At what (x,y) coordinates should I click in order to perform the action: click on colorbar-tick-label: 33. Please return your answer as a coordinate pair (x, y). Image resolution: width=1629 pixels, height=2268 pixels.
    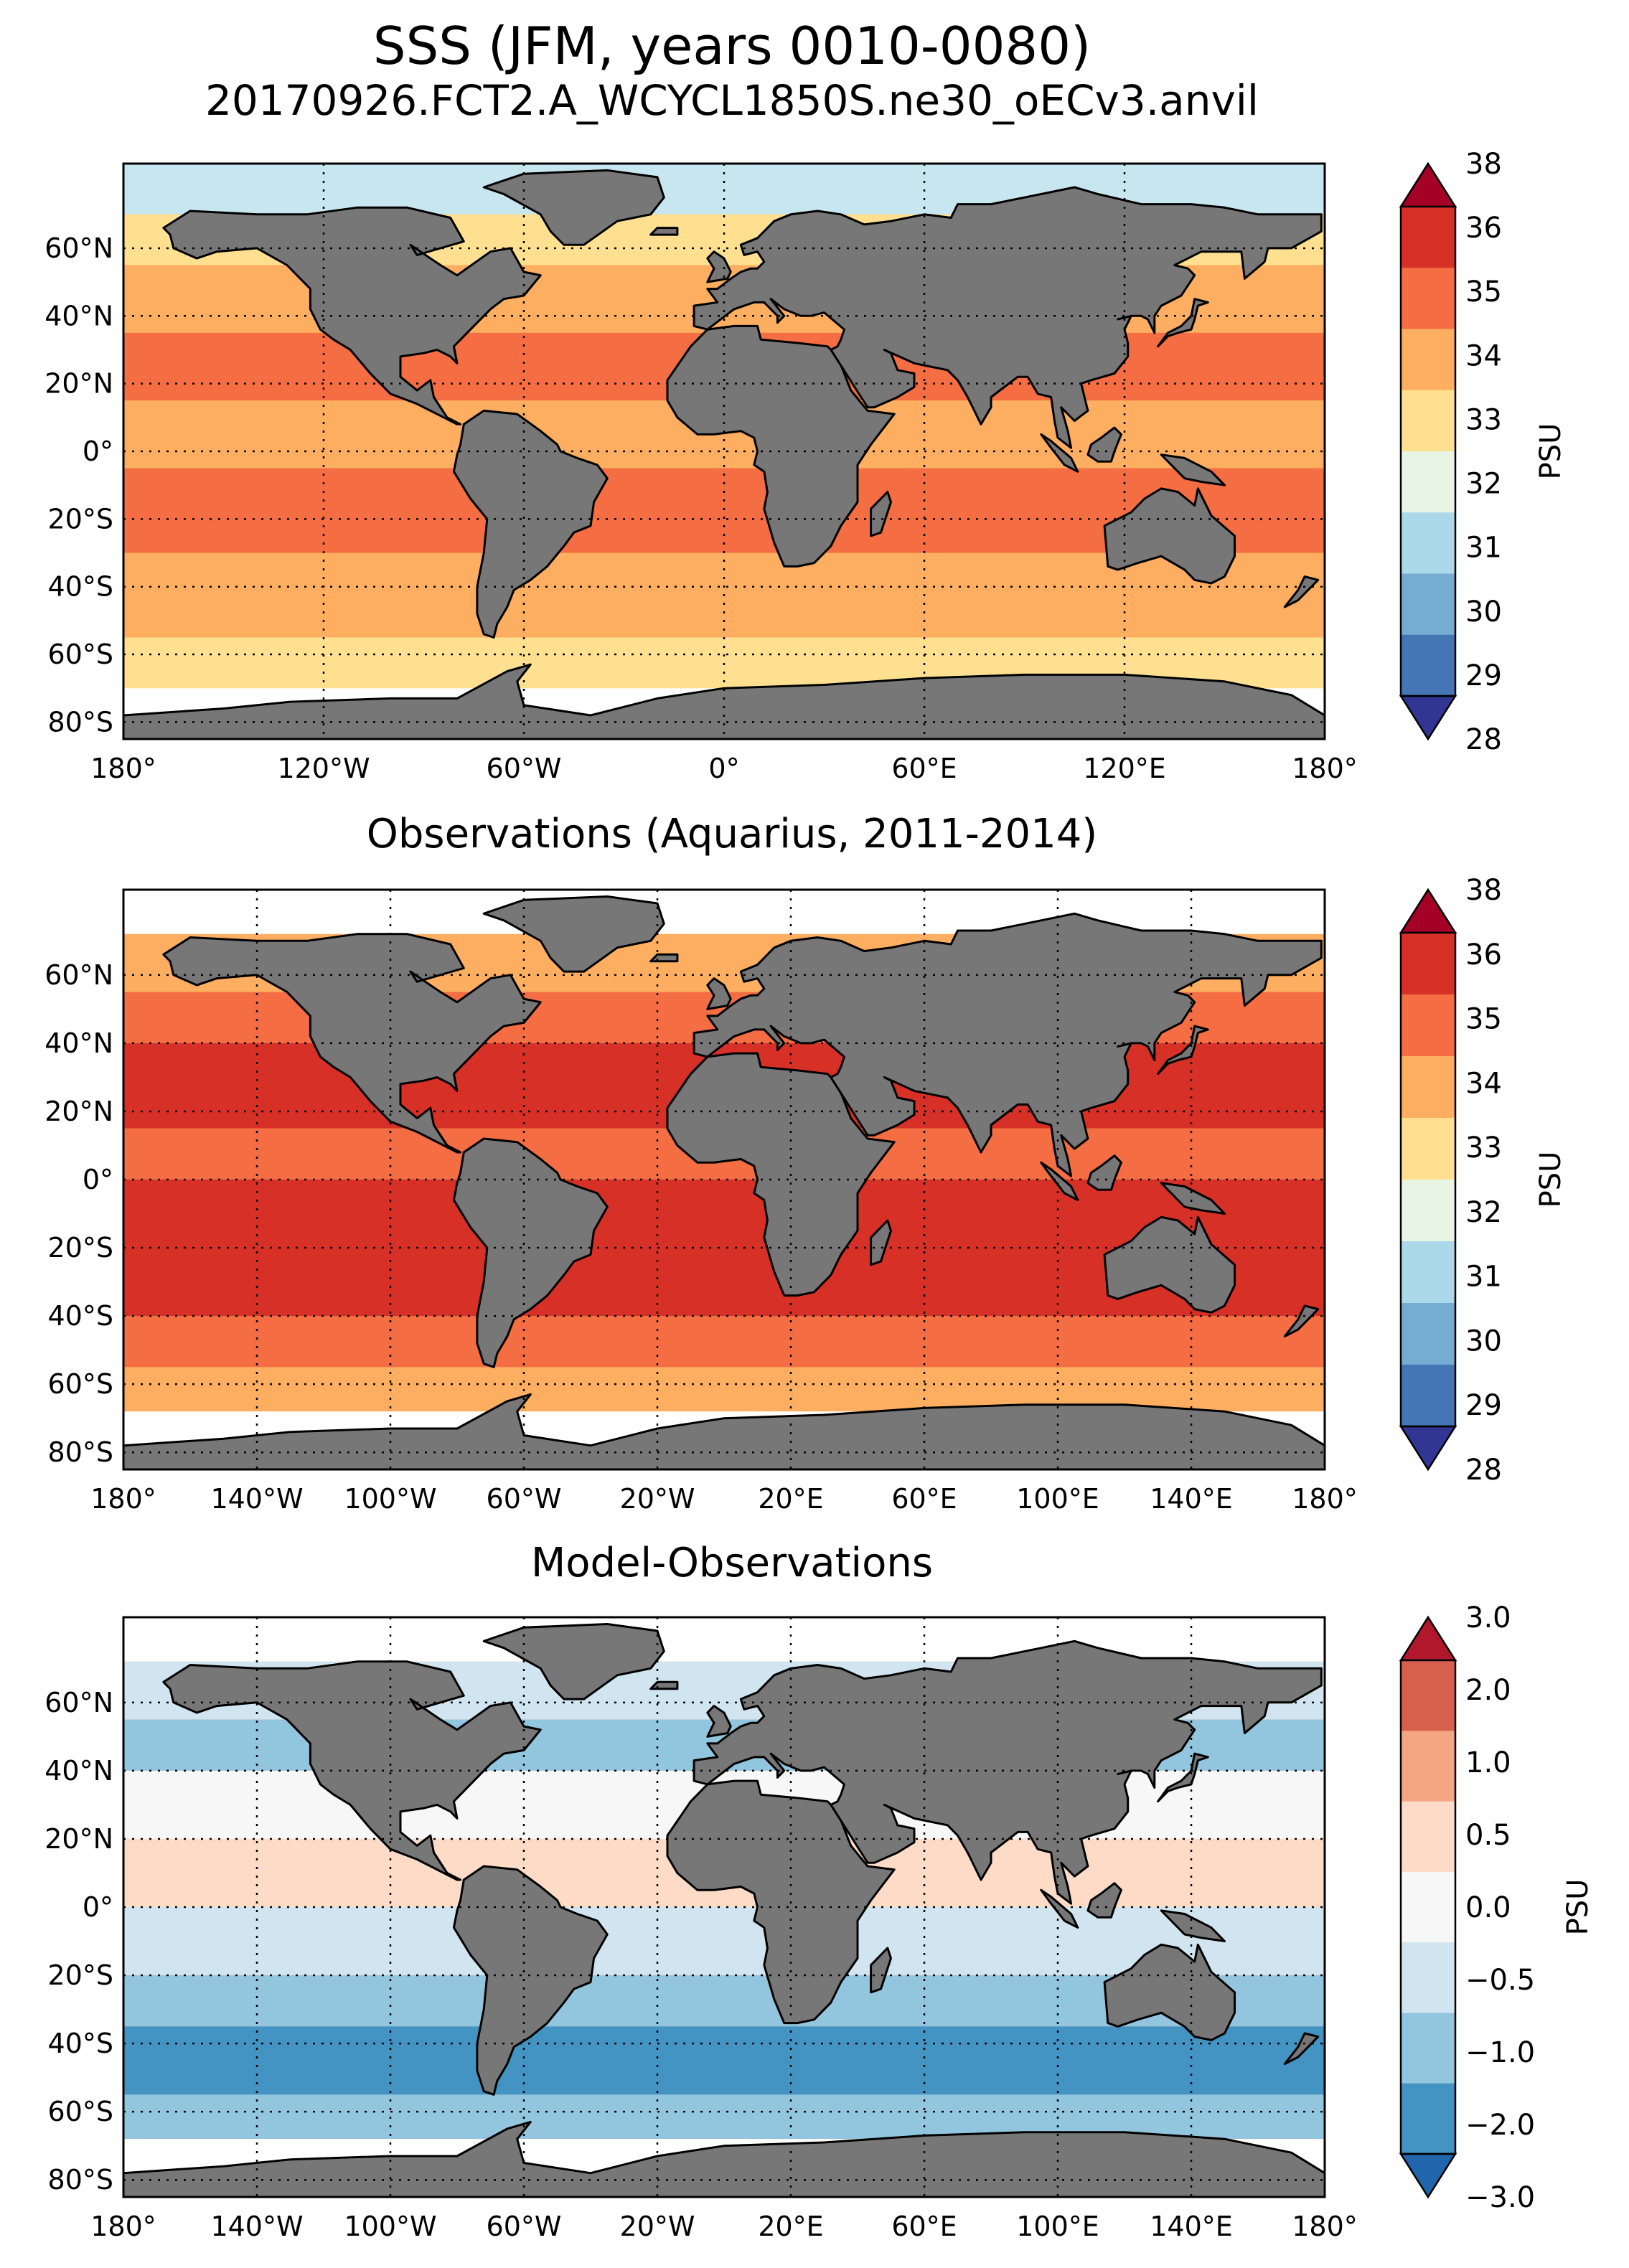
    Looking at the image, I should click on (1483, 1147).